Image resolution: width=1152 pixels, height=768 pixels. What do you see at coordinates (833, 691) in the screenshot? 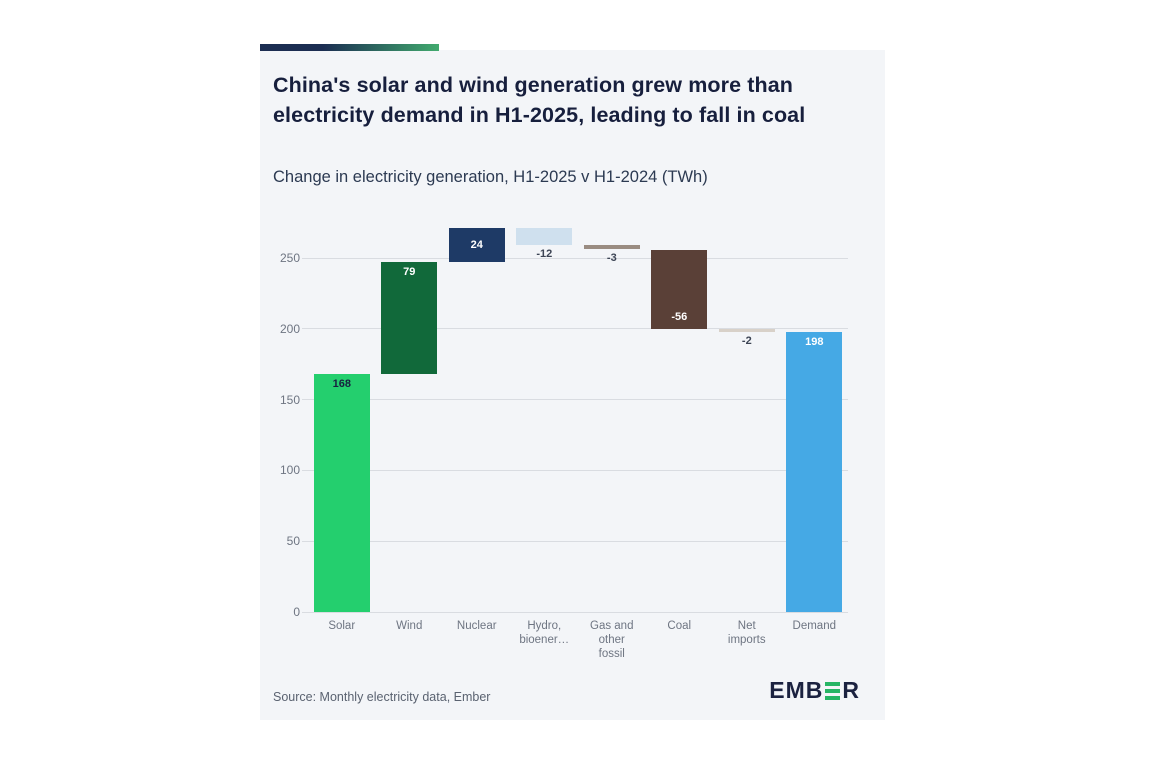
I see `ember-logo-e-icon` at bounding box center [833, 691].